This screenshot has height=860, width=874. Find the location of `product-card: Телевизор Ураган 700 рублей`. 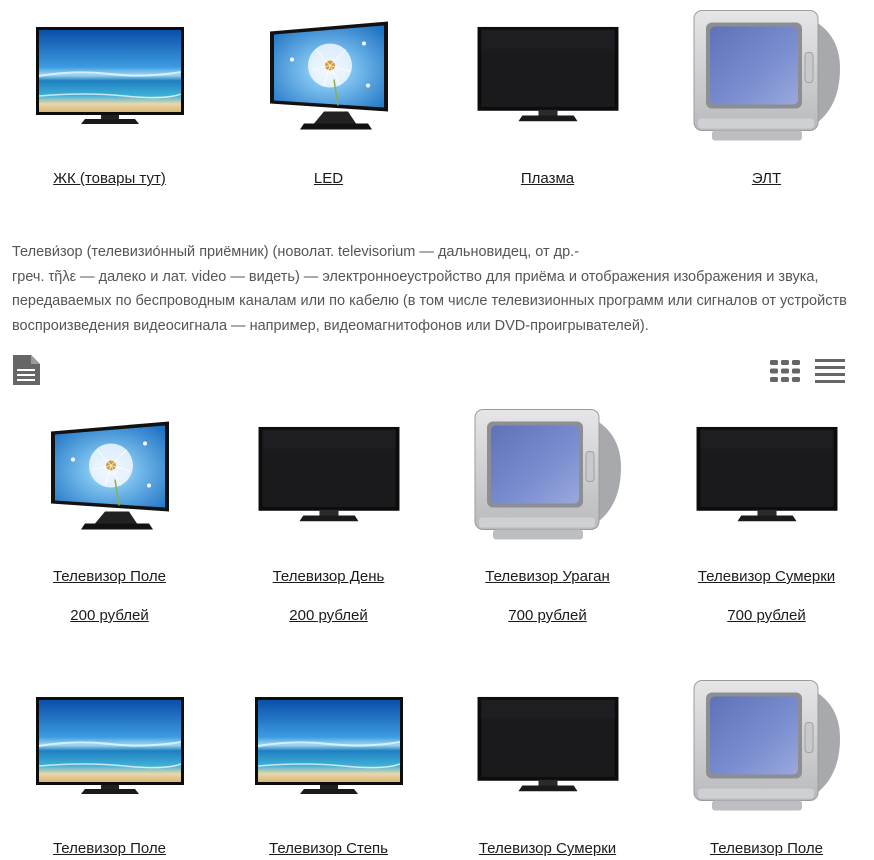

product-card: Телевизор Ураган 700 рублей is located at coordinates (547, 520).